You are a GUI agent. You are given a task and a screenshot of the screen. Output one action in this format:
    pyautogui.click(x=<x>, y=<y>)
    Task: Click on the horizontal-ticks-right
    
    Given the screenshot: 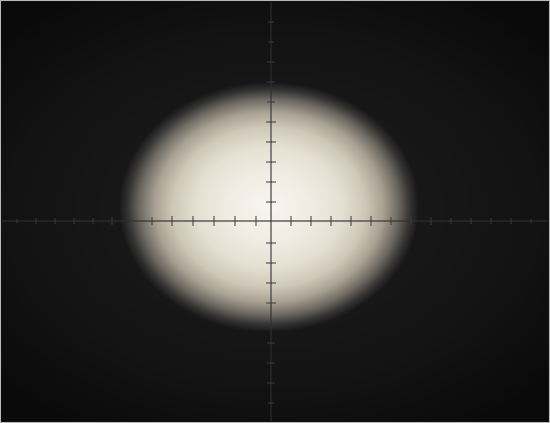 What is the action you would take?
    pyautogui.click(x=411, y=221)
    